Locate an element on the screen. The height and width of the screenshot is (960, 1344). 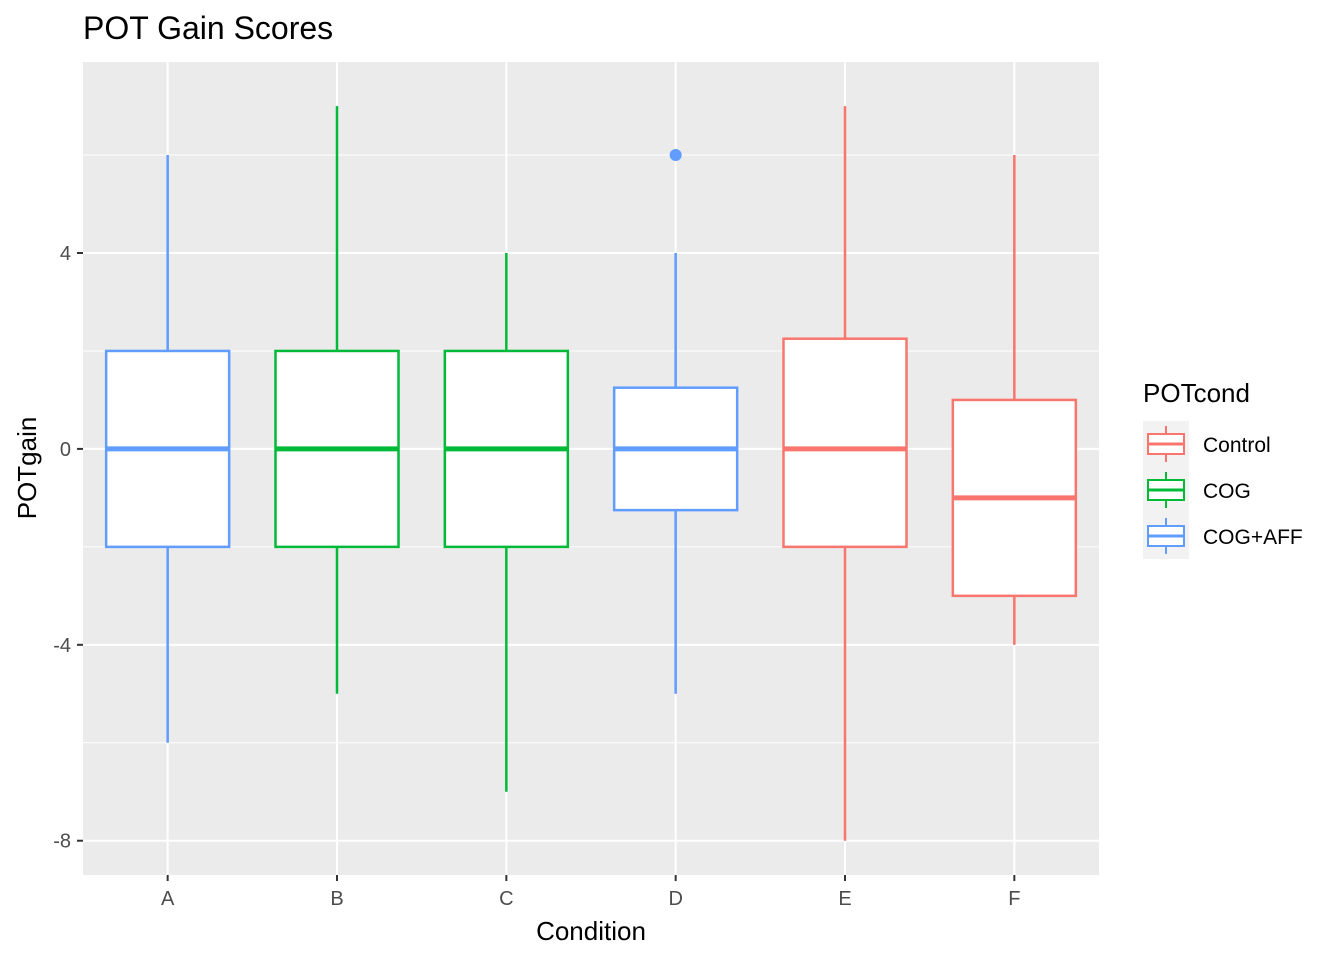
x-tick-label: E is located at coordinates (844, 899).